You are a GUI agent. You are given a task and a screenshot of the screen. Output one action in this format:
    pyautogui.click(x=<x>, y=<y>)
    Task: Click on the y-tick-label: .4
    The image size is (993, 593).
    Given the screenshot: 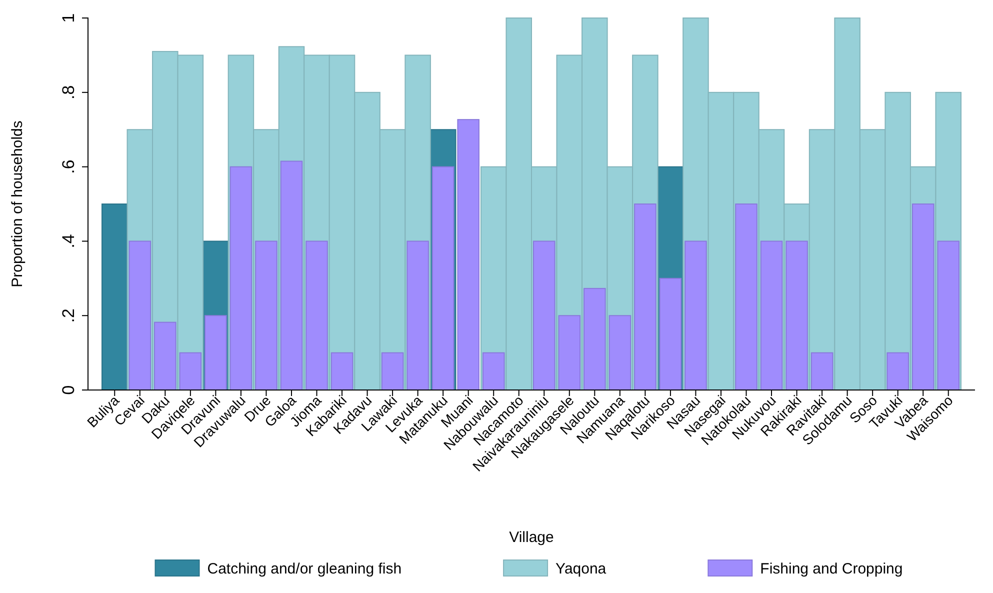 What is the action you would take?
    pyautogui.click(x=68, y=241)
    